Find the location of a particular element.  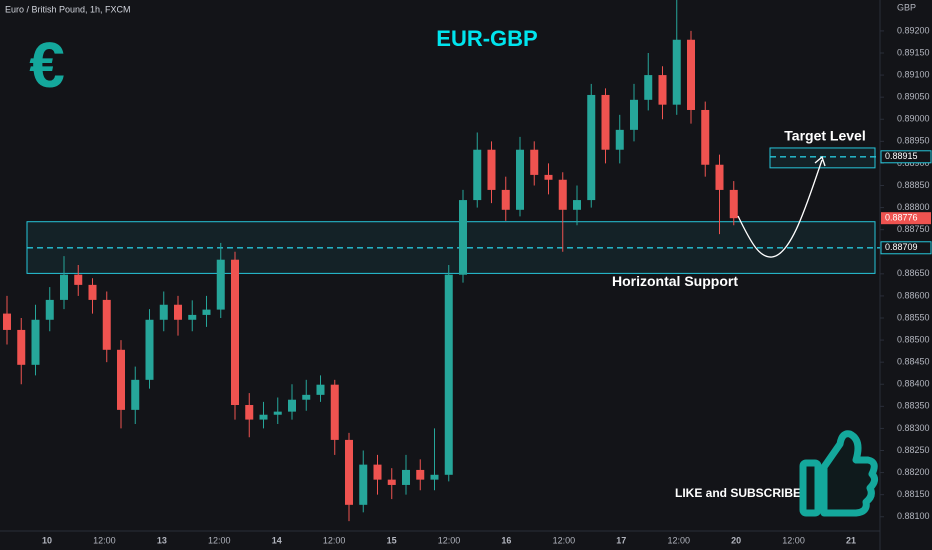

y-tick-label: 0.88250 is located at coordinates (913, 450).